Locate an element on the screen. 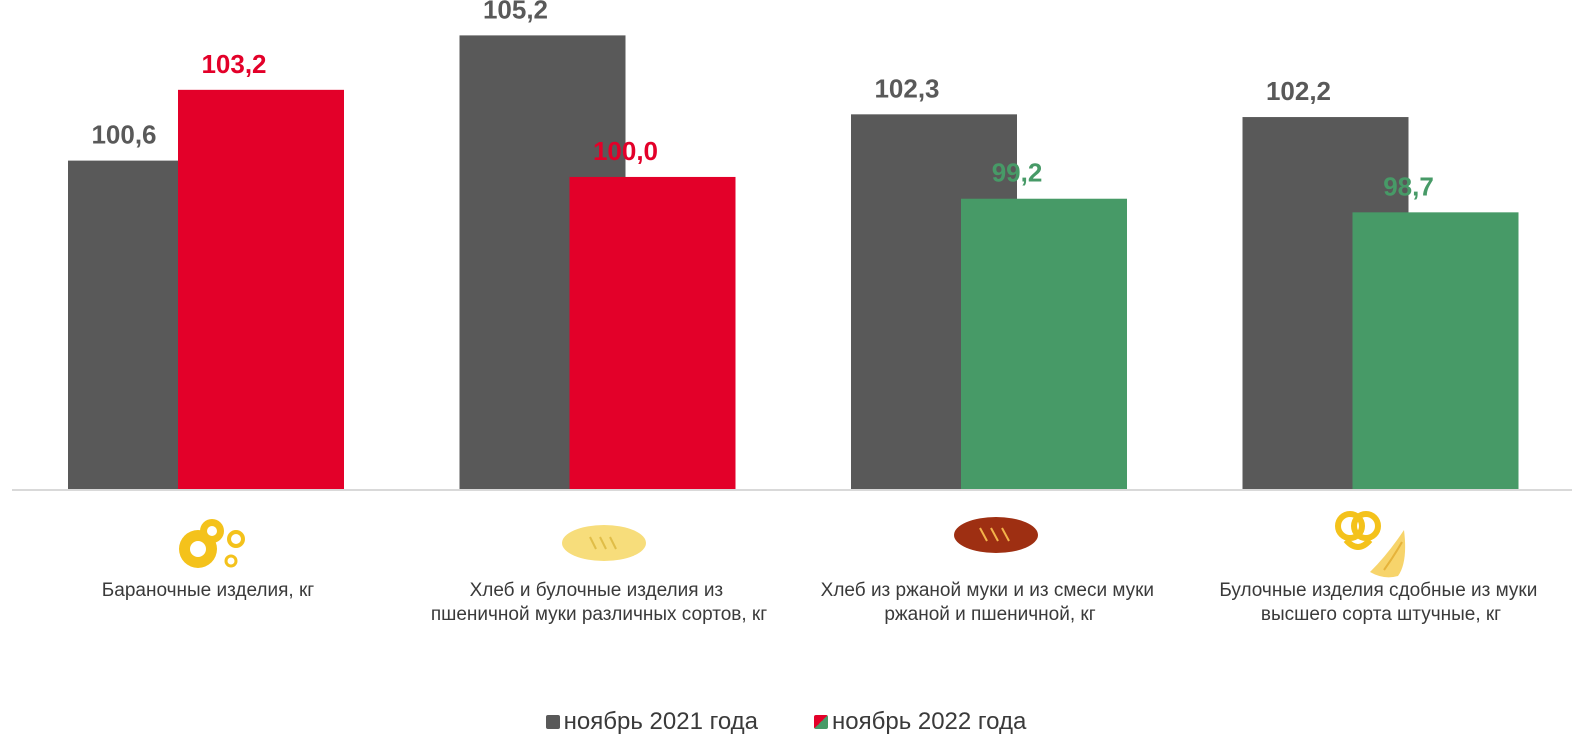 The height and width of the screenshot is (738, 1572). category-label-2-line-1: Хлеб и булочные изделия из is located at coordinates (597, 590).